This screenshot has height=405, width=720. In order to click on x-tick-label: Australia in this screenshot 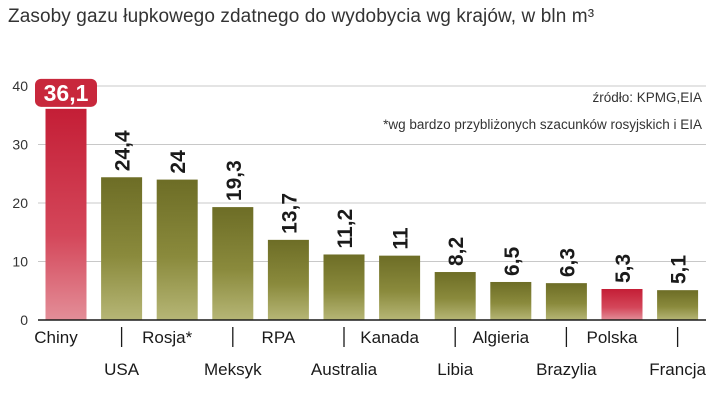, I will do `click(344, 369)`.